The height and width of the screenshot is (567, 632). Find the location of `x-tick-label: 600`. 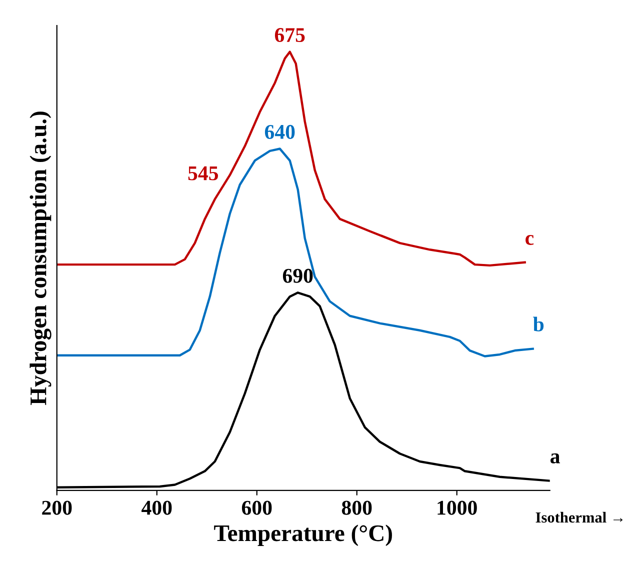

x-tick-label: 600 is located at coordinates (257, 507).